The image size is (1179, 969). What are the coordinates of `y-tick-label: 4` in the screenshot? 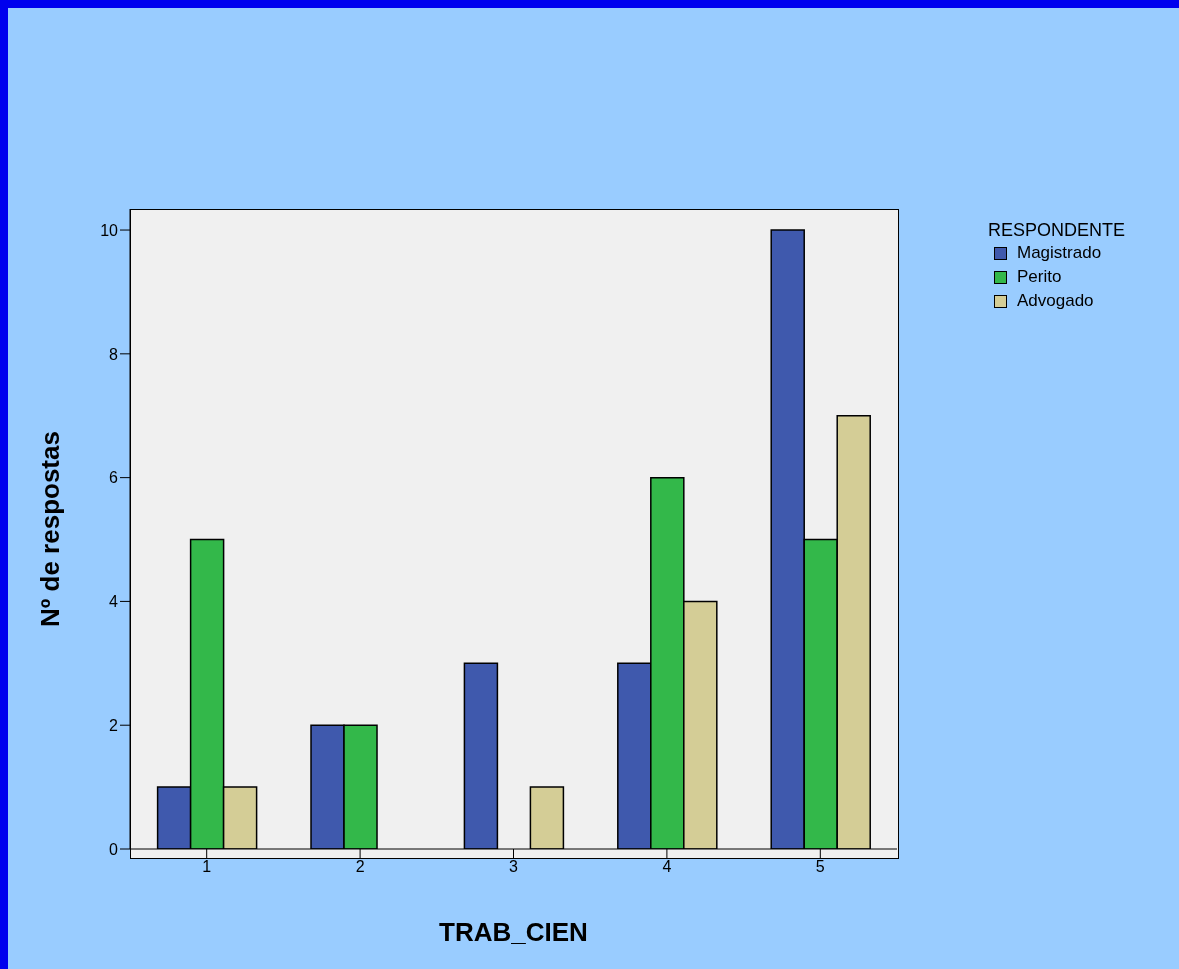 It's located at (114, 602).